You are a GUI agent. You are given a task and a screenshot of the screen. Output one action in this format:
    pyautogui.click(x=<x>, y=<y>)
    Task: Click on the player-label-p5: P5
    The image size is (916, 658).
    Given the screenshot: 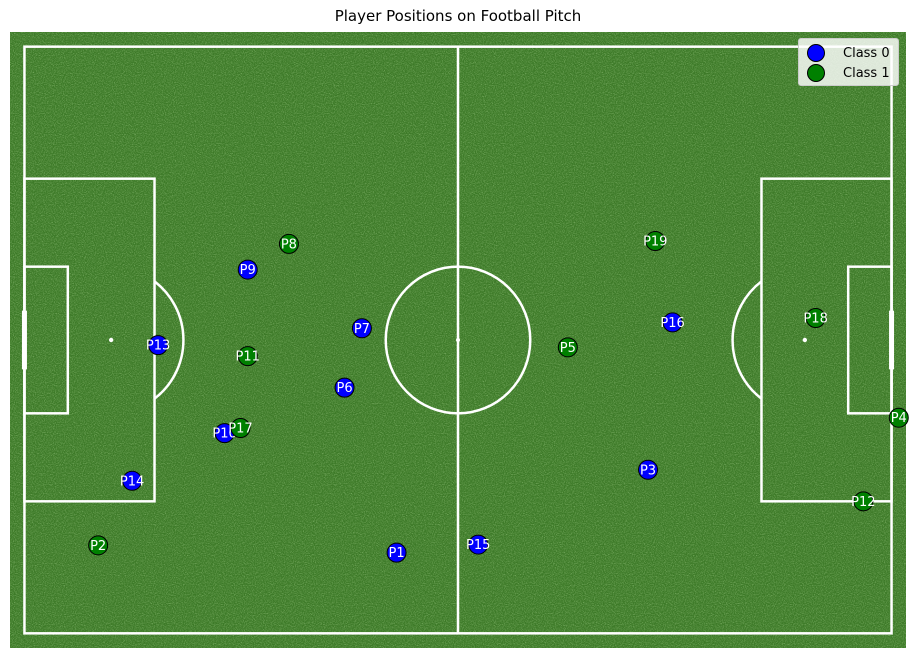 What is the action you would take?
    pyautogui.click(x=568, y=348)
    